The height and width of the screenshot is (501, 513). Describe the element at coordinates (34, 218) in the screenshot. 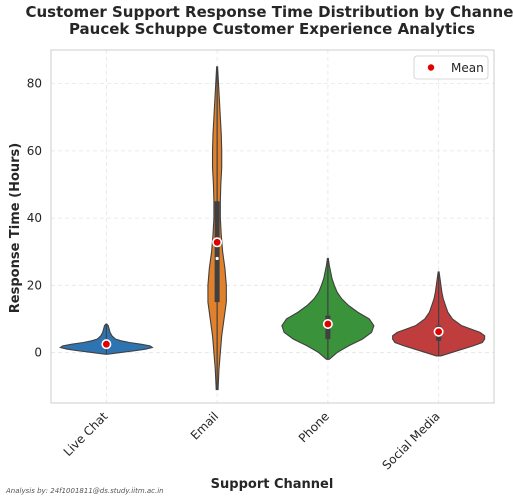

I see `y-tick-label: 40` at that location.